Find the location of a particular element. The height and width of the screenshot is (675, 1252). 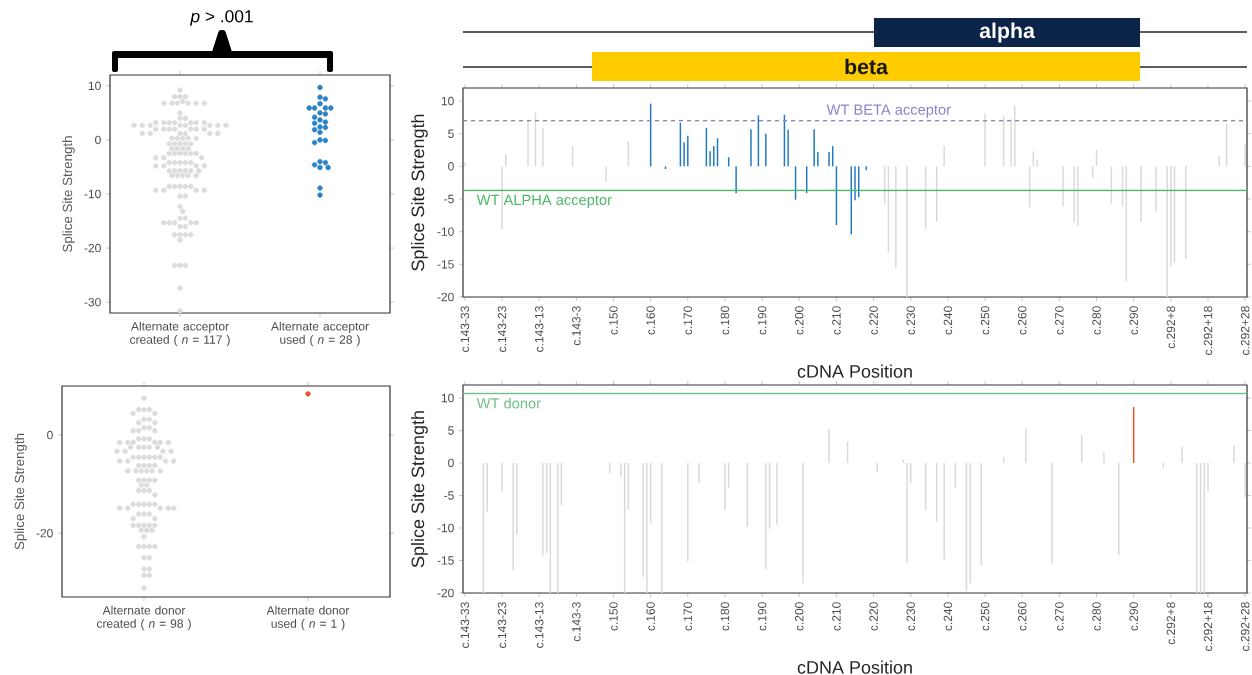

ref-line-label: WT ALPHA acceptor is located at coordinates (544, 201).